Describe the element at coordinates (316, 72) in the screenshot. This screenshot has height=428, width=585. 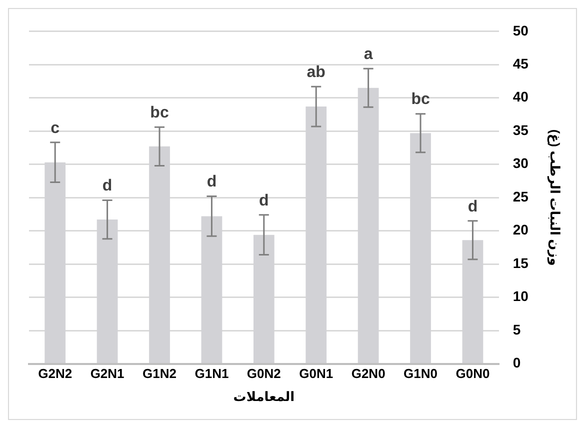
I see `annotation: ab` at that location.